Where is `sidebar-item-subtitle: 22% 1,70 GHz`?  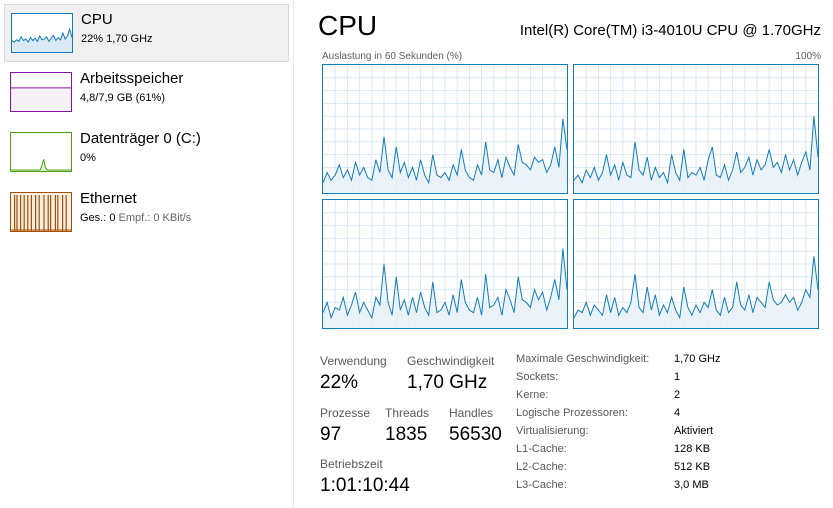 sidebar-item-subtitle: 22% 1,70 GHz is located at coordinates (117, 39).